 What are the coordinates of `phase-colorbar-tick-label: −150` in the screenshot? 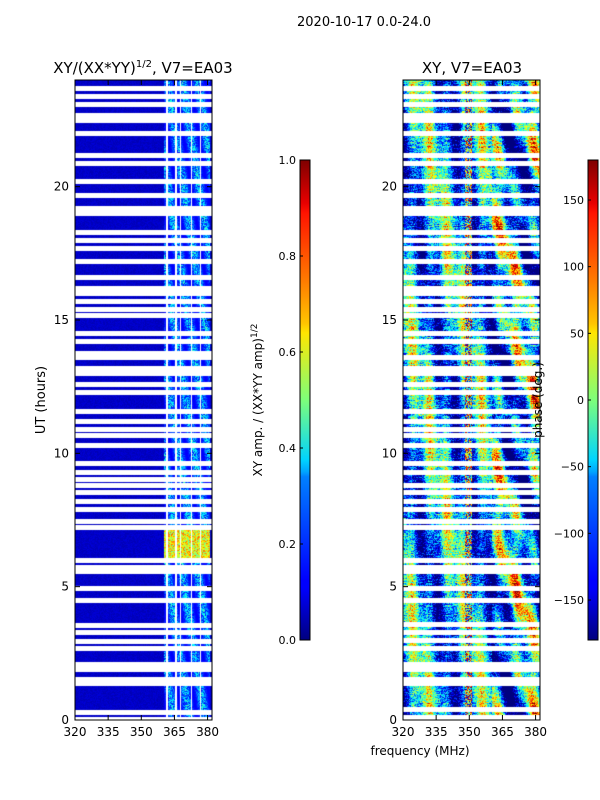 It's located at (569, 600).